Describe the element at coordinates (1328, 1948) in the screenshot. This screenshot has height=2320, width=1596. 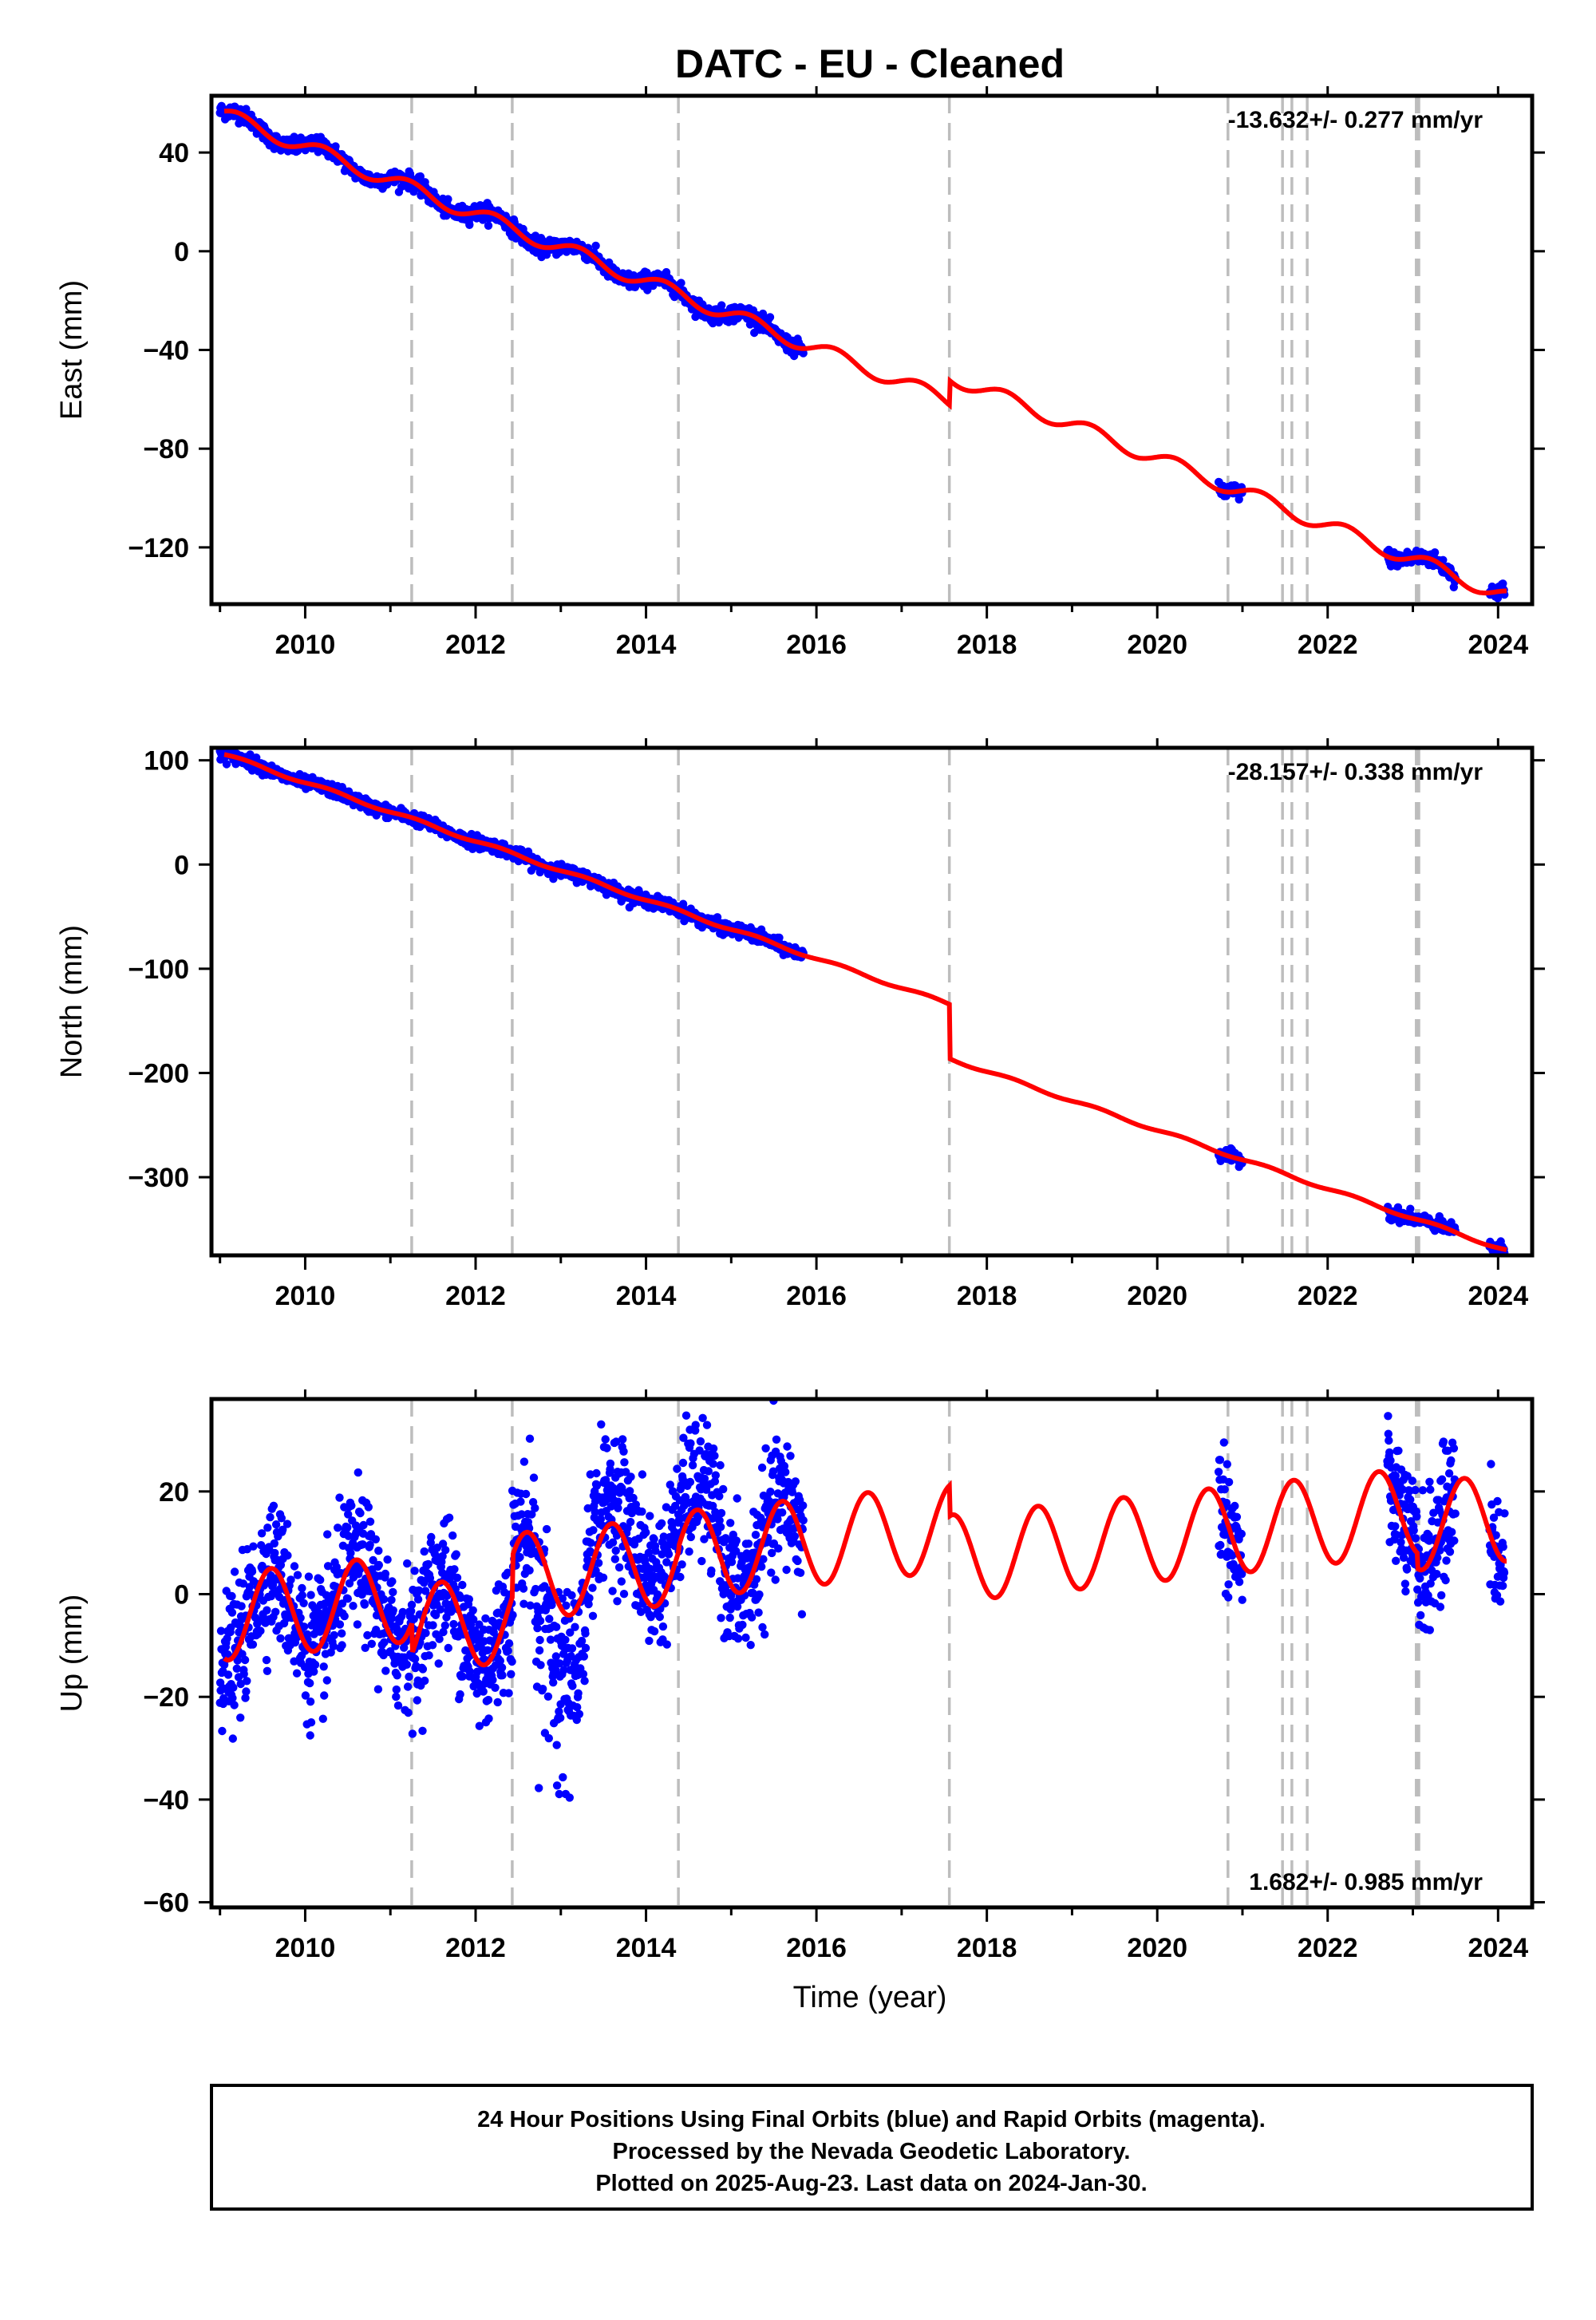
I see `up-x-tick-label: 2022` at that location.